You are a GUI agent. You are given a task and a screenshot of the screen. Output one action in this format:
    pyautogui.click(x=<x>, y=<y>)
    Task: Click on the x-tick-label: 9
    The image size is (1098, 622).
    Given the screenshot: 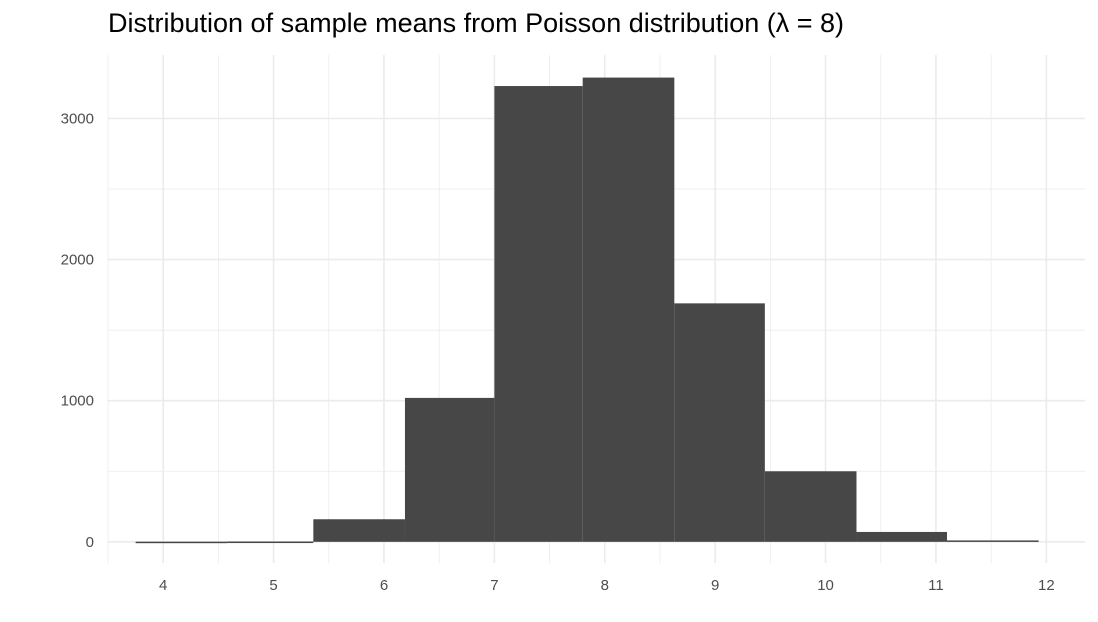 What is the action you would take?
    pyautogui.click(x=715, y=585)
    